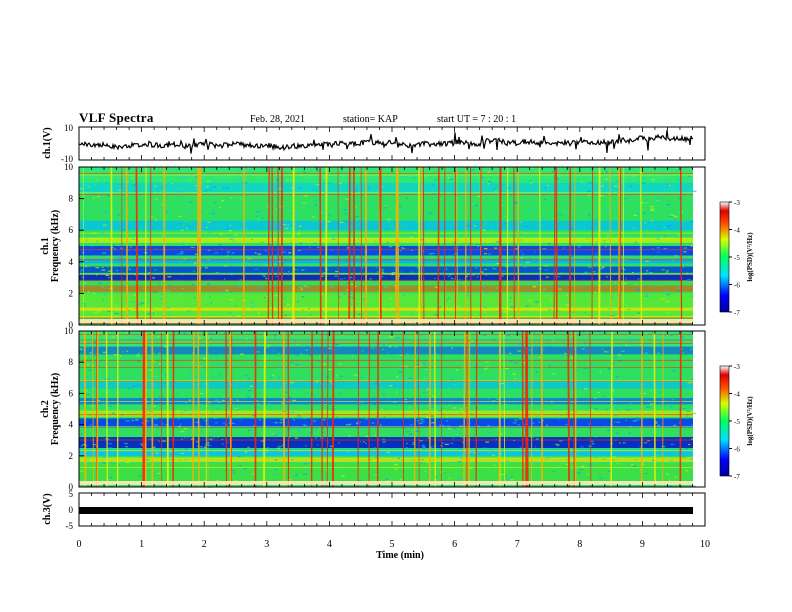 The width and height of the screenshot is (792, 612). What do you see at coordinates (386, 473) in the screenshot?
I see `frequency-band` at bounding box center [386, 473].